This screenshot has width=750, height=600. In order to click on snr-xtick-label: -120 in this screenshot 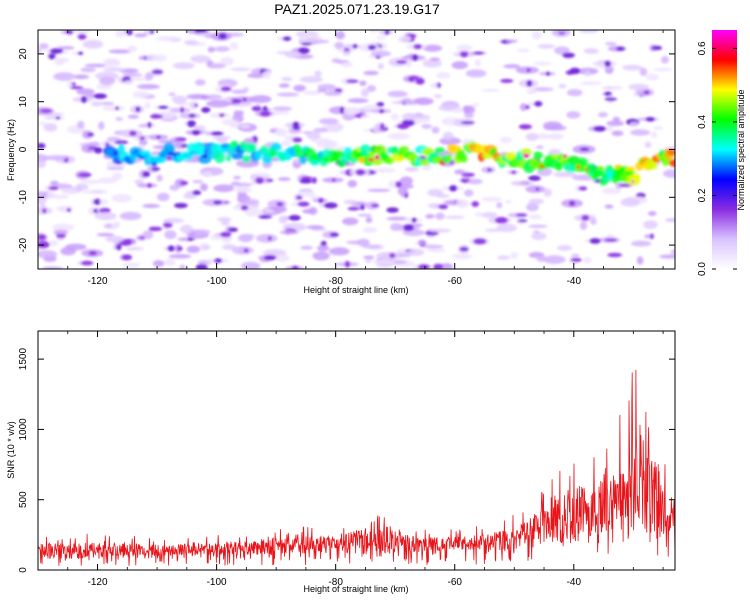, I will do `click(98, 582)`.